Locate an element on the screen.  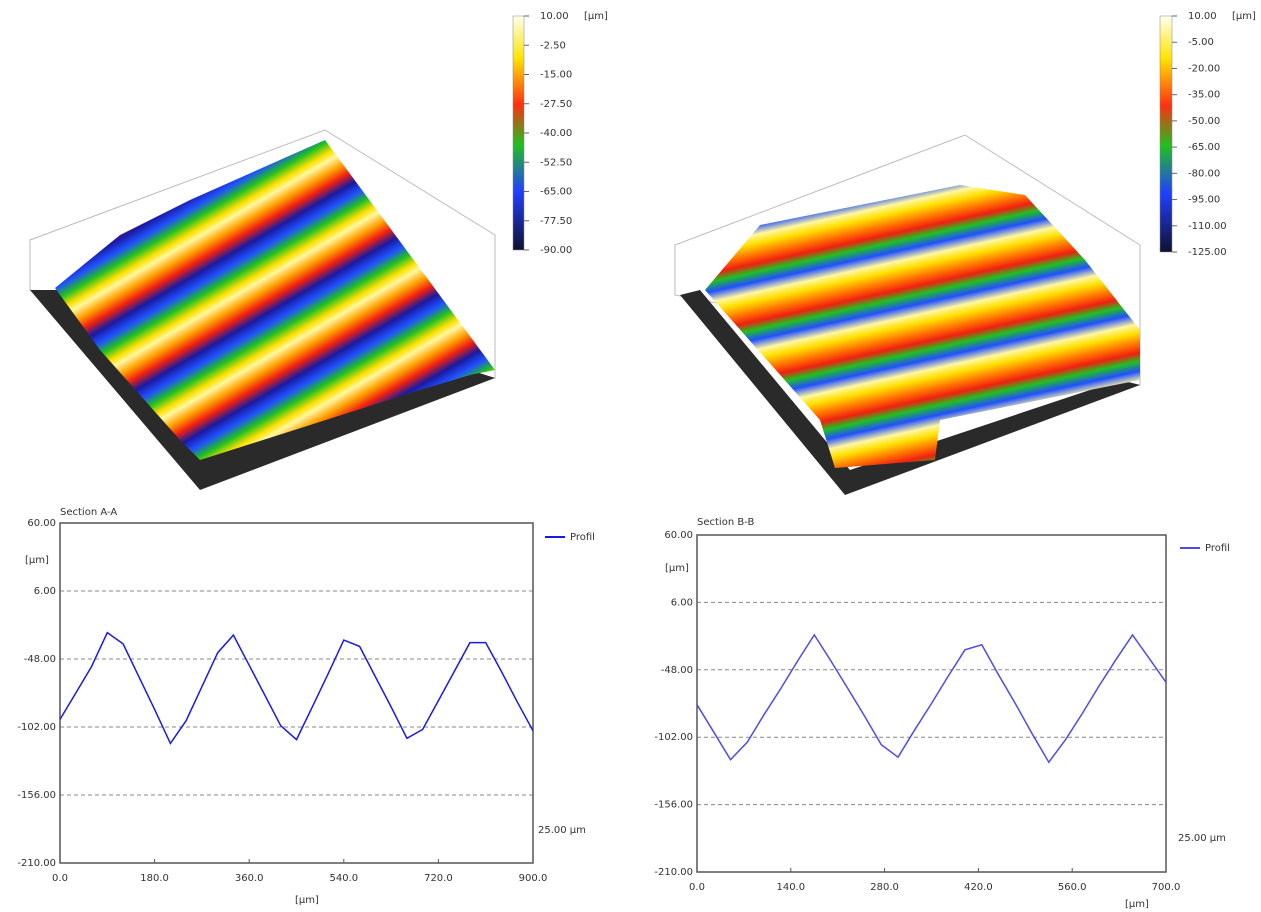
colorbar-tick-label: -125.00 is located at coordinates (1207, 252).